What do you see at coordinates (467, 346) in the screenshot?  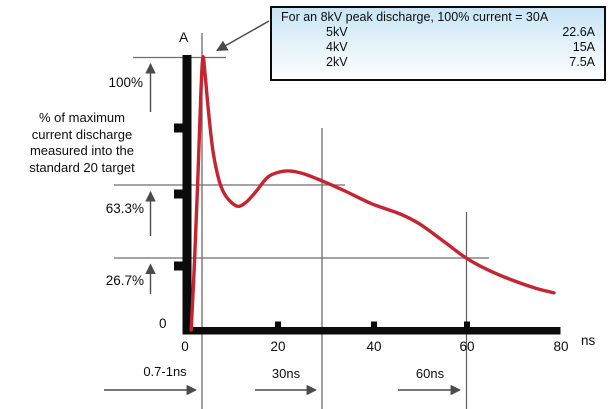 I see `x-label-60: 60` at bounding box center [467, 346].